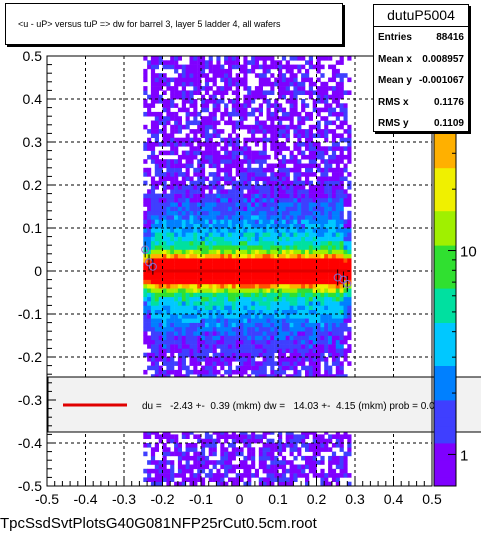 The width and height of the screenshot is (481, 539). I want to click on palette-segment, so click(445, 164).